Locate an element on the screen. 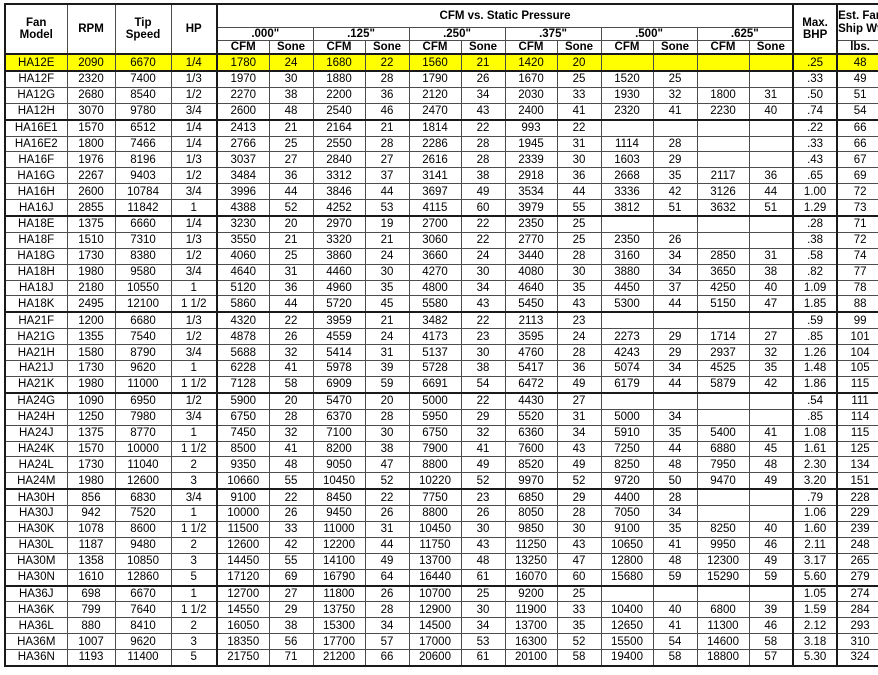 The height and width of the screenshot is (675, 878). cell-sone-125: 22 is located at coordinates (387, 497).